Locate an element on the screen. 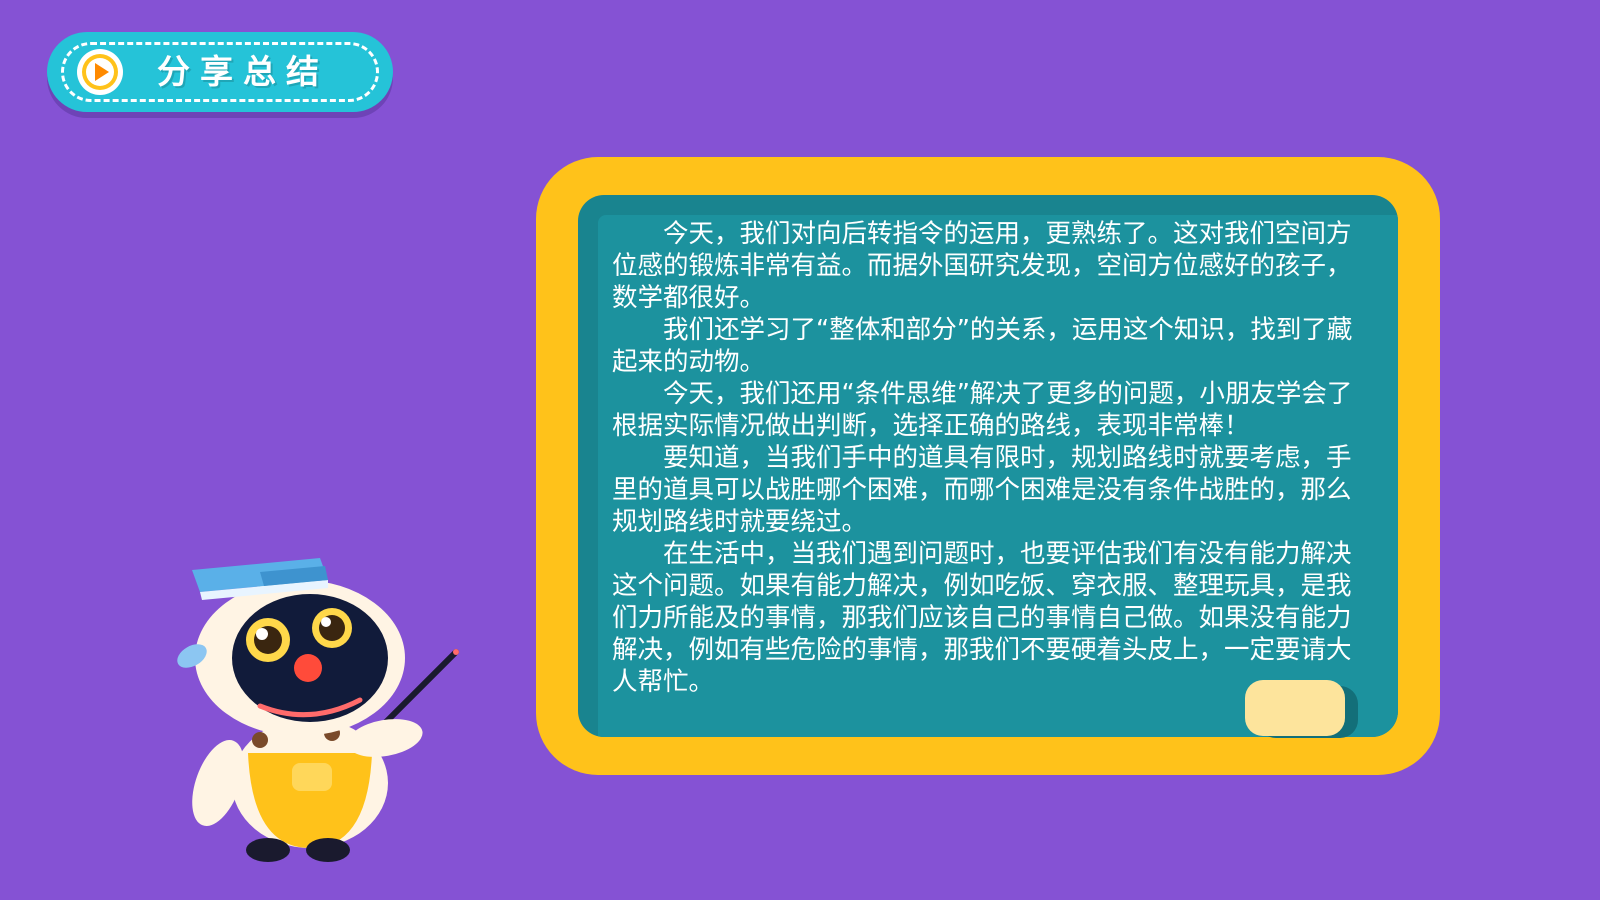 Image resolution: width=1600 pixels, height=900 pixels. badge-dashed-border is located at coordinates (220, 72).